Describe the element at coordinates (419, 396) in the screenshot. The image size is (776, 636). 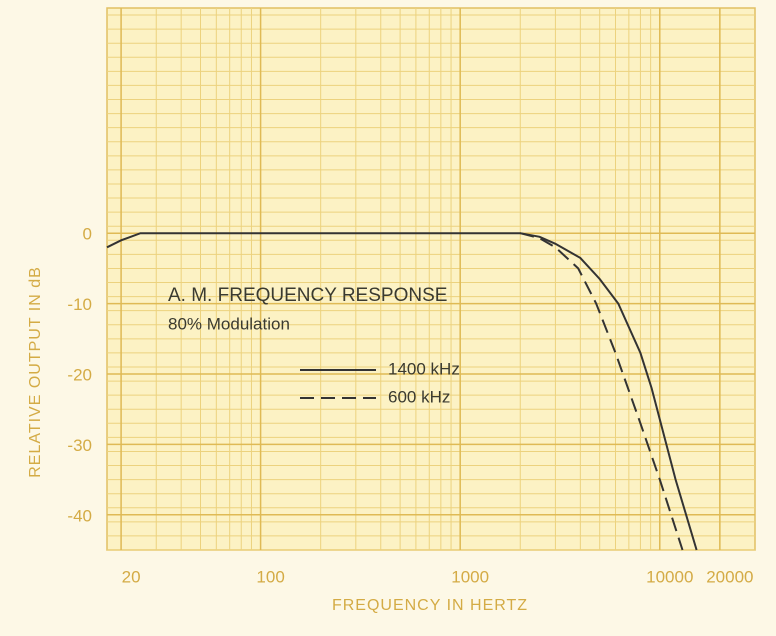
I see `legend-label: 600 kHz` at that location.